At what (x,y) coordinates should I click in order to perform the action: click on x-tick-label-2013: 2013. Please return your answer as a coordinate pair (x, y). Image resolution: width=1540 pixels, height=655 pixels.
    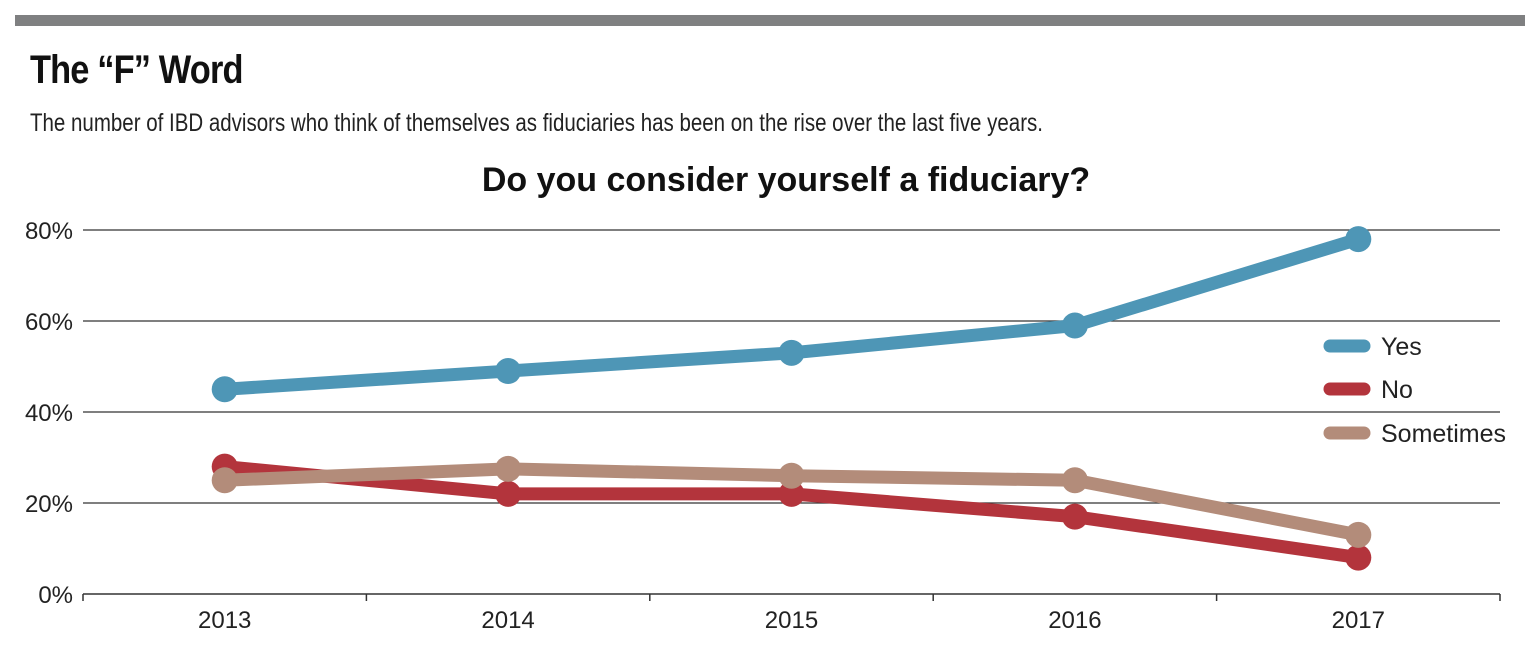
    Looking at the image, I should click on (224, 620).